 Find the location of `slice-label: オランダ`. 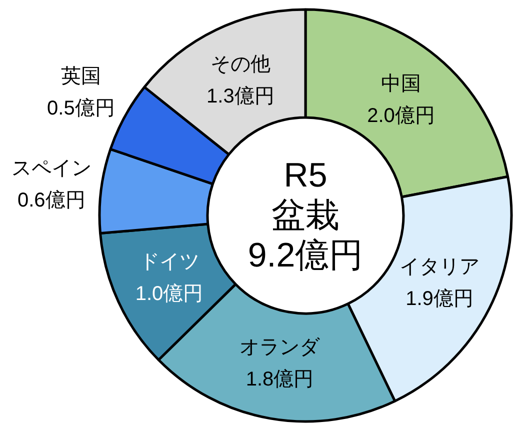

slice-label: オランダ is located at coordinates (280, 347).